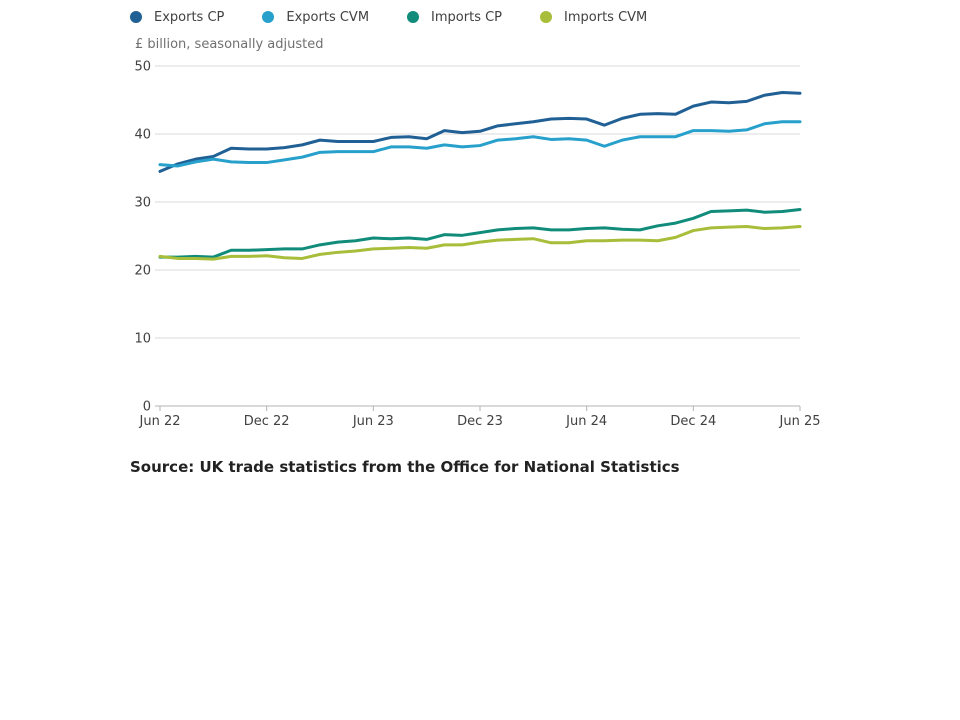 This screenshot has height=720, width=960. Describe the element at coordinates (413, 17) in the screenshot. I see `legend-marker-imports-cp` at that location.